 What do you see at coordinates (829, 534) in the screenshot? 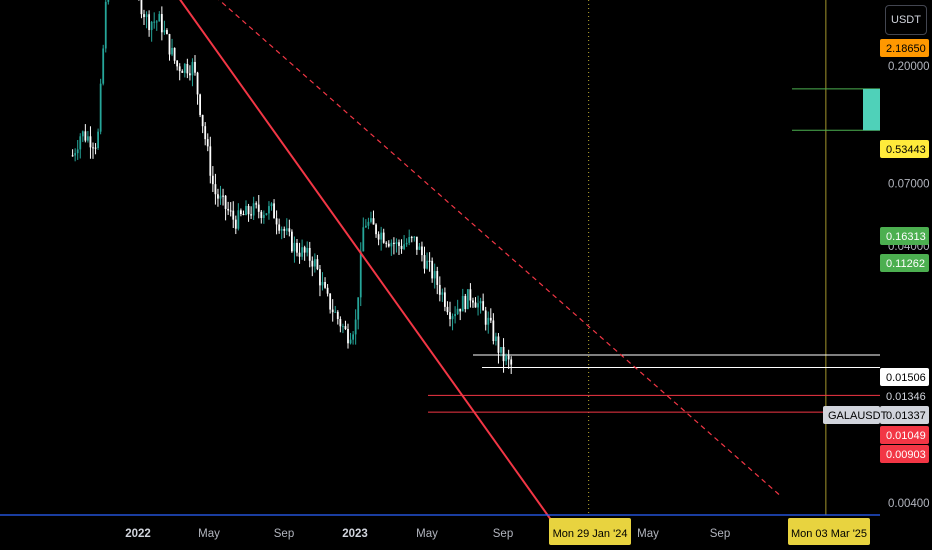
I see `date-tag-label: Mon 03 Mar '25` at bounding box center [829, 534].